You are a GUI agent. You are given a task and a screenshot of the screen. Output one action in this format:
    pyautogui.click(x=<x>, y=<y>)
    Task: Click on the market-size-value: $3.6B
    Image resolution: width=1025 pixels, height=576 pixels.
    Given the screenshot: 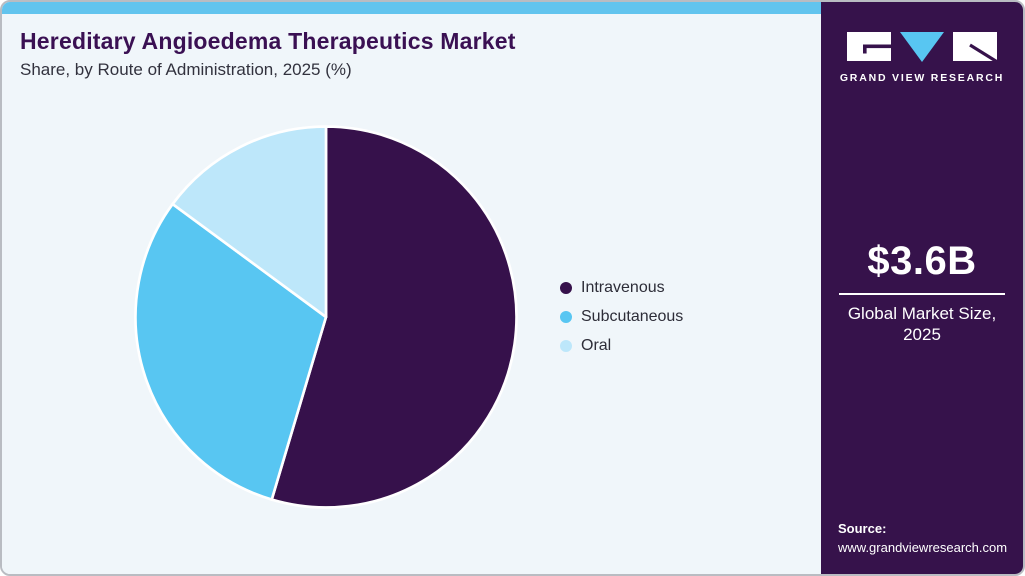 What is the action you would take?
    pyautogui.click(x=922, y=261)
    